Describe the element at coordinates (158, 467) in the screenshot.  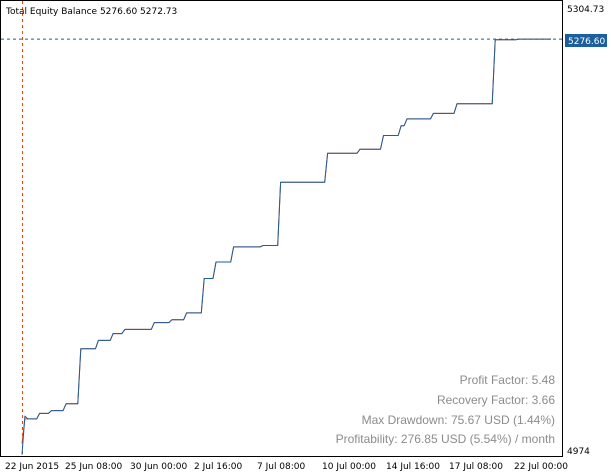
I see `x-tick-label-2: 30 Jun 00:00` at that location.